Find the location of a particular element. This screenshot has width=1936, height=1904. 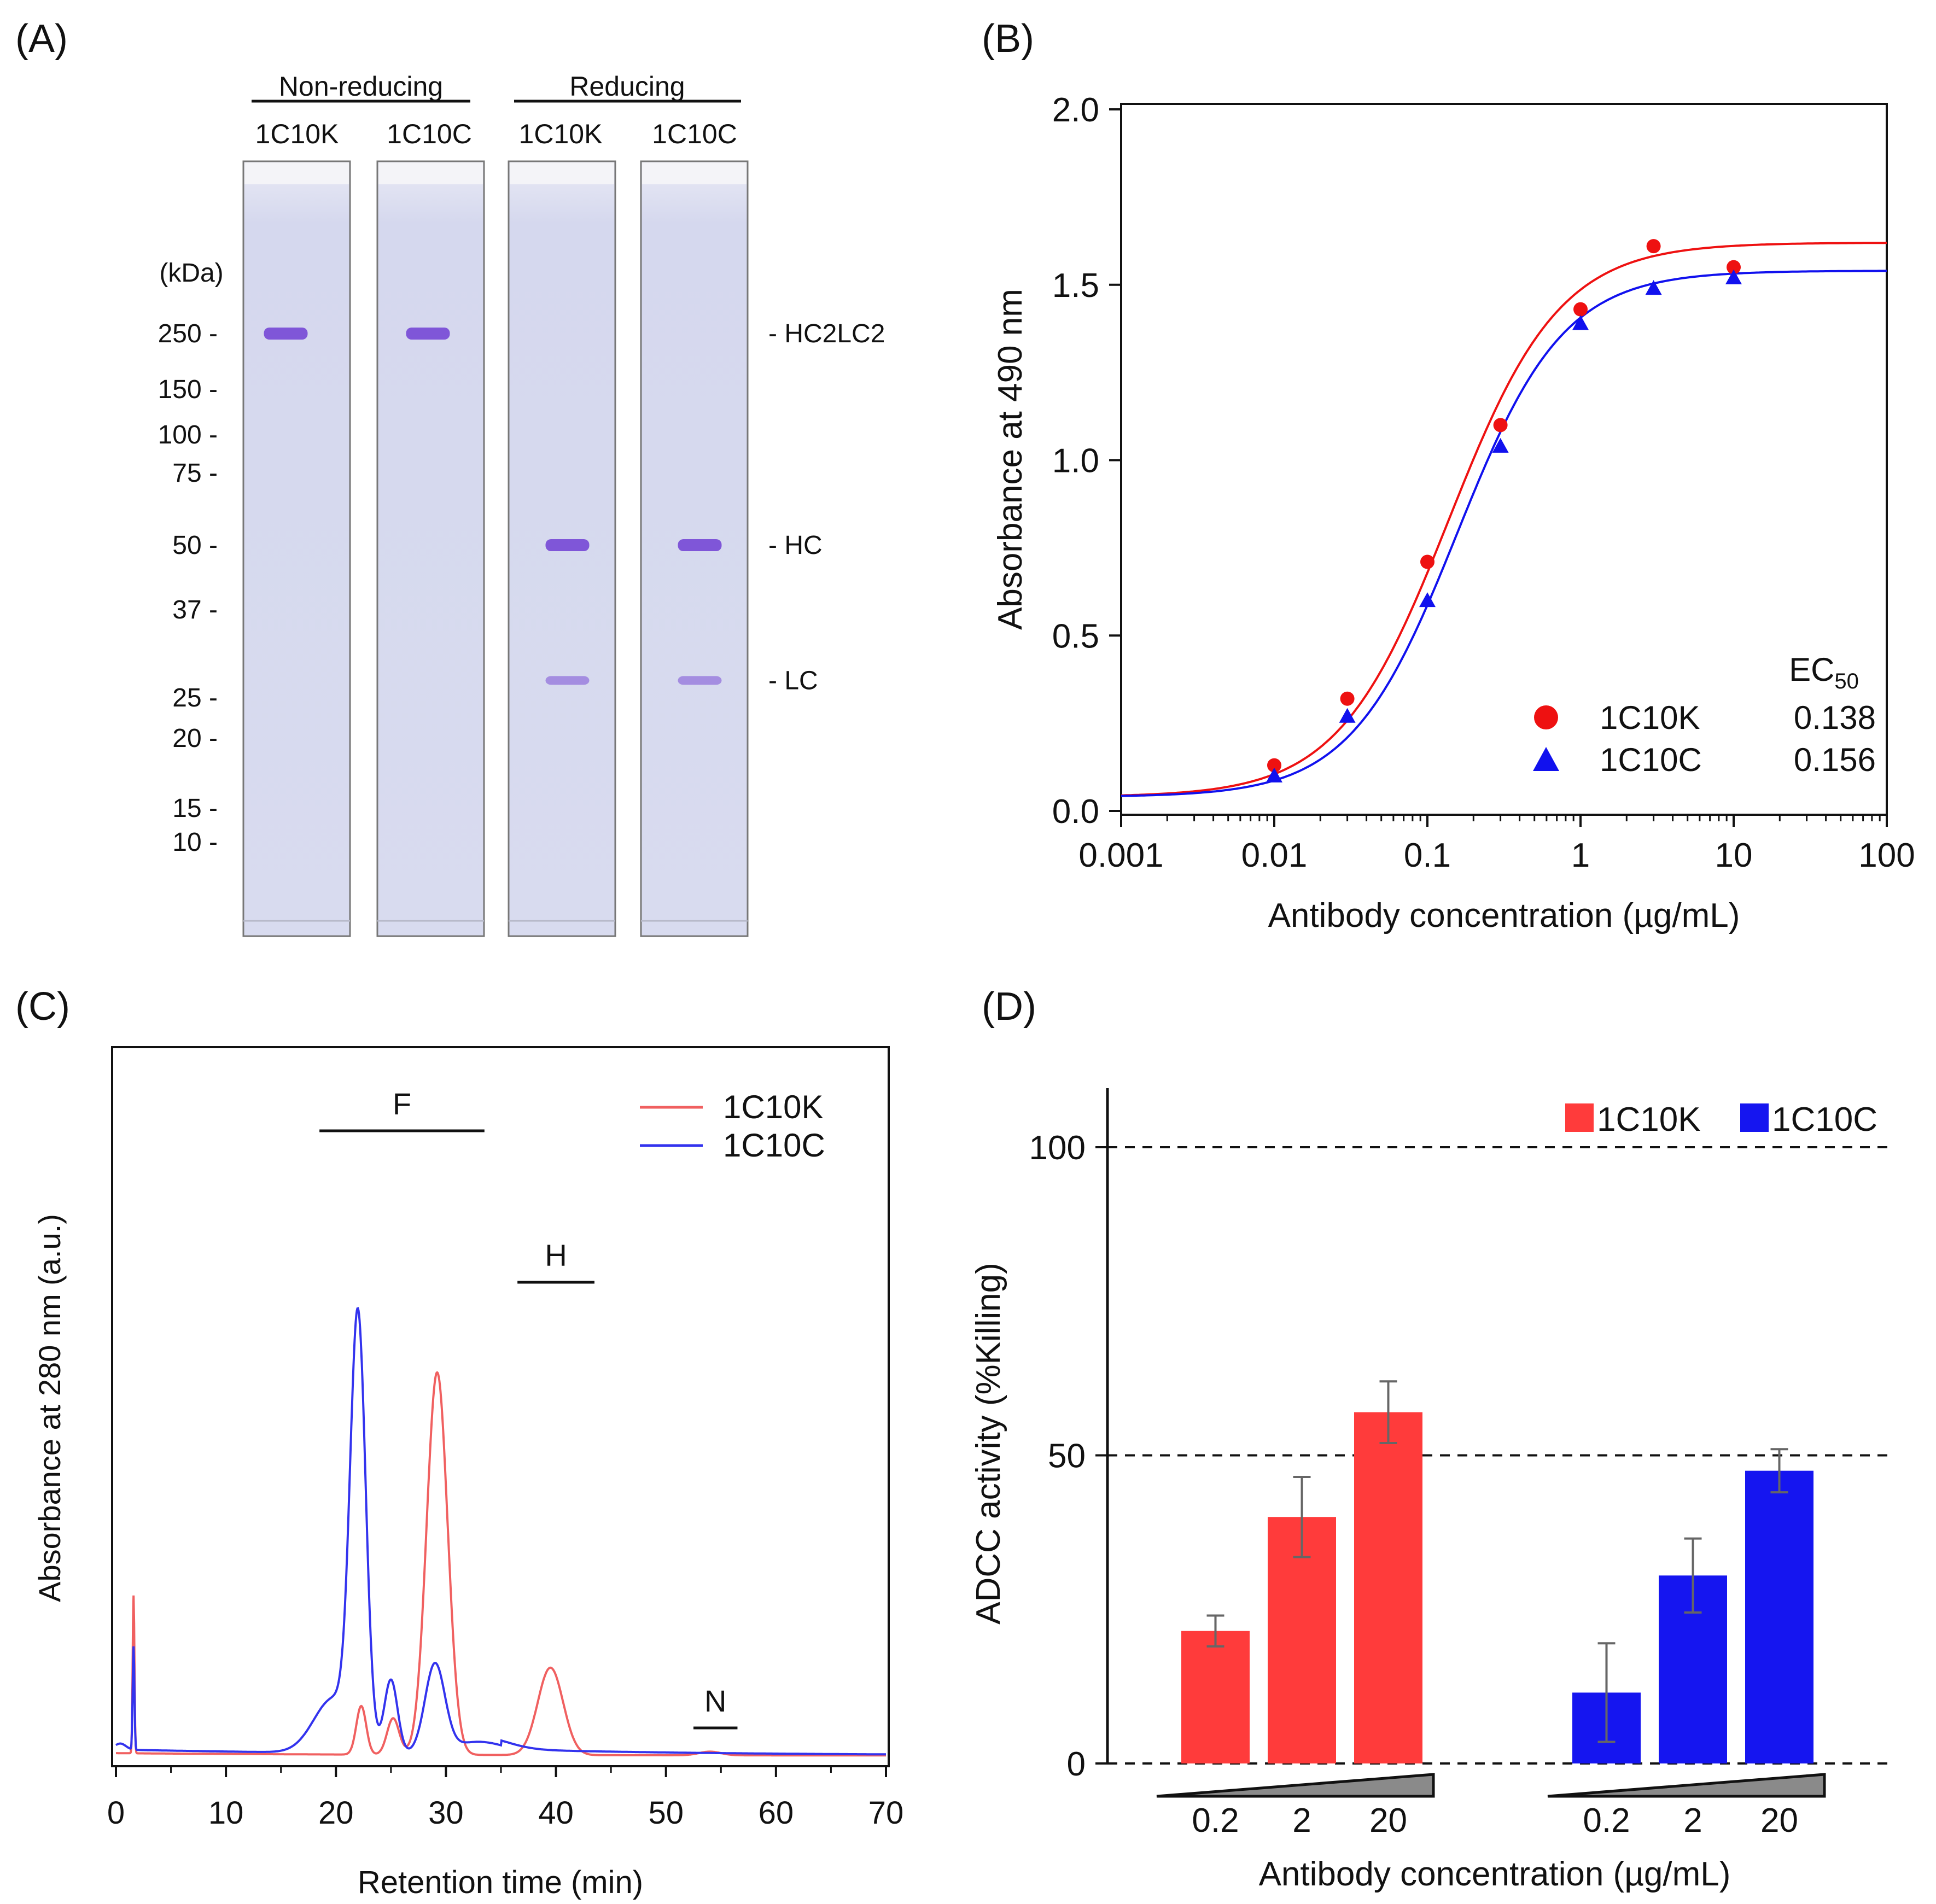

d-y-axis-label: ADCC activity (%Killing) is located at coordinates (988, 1444).